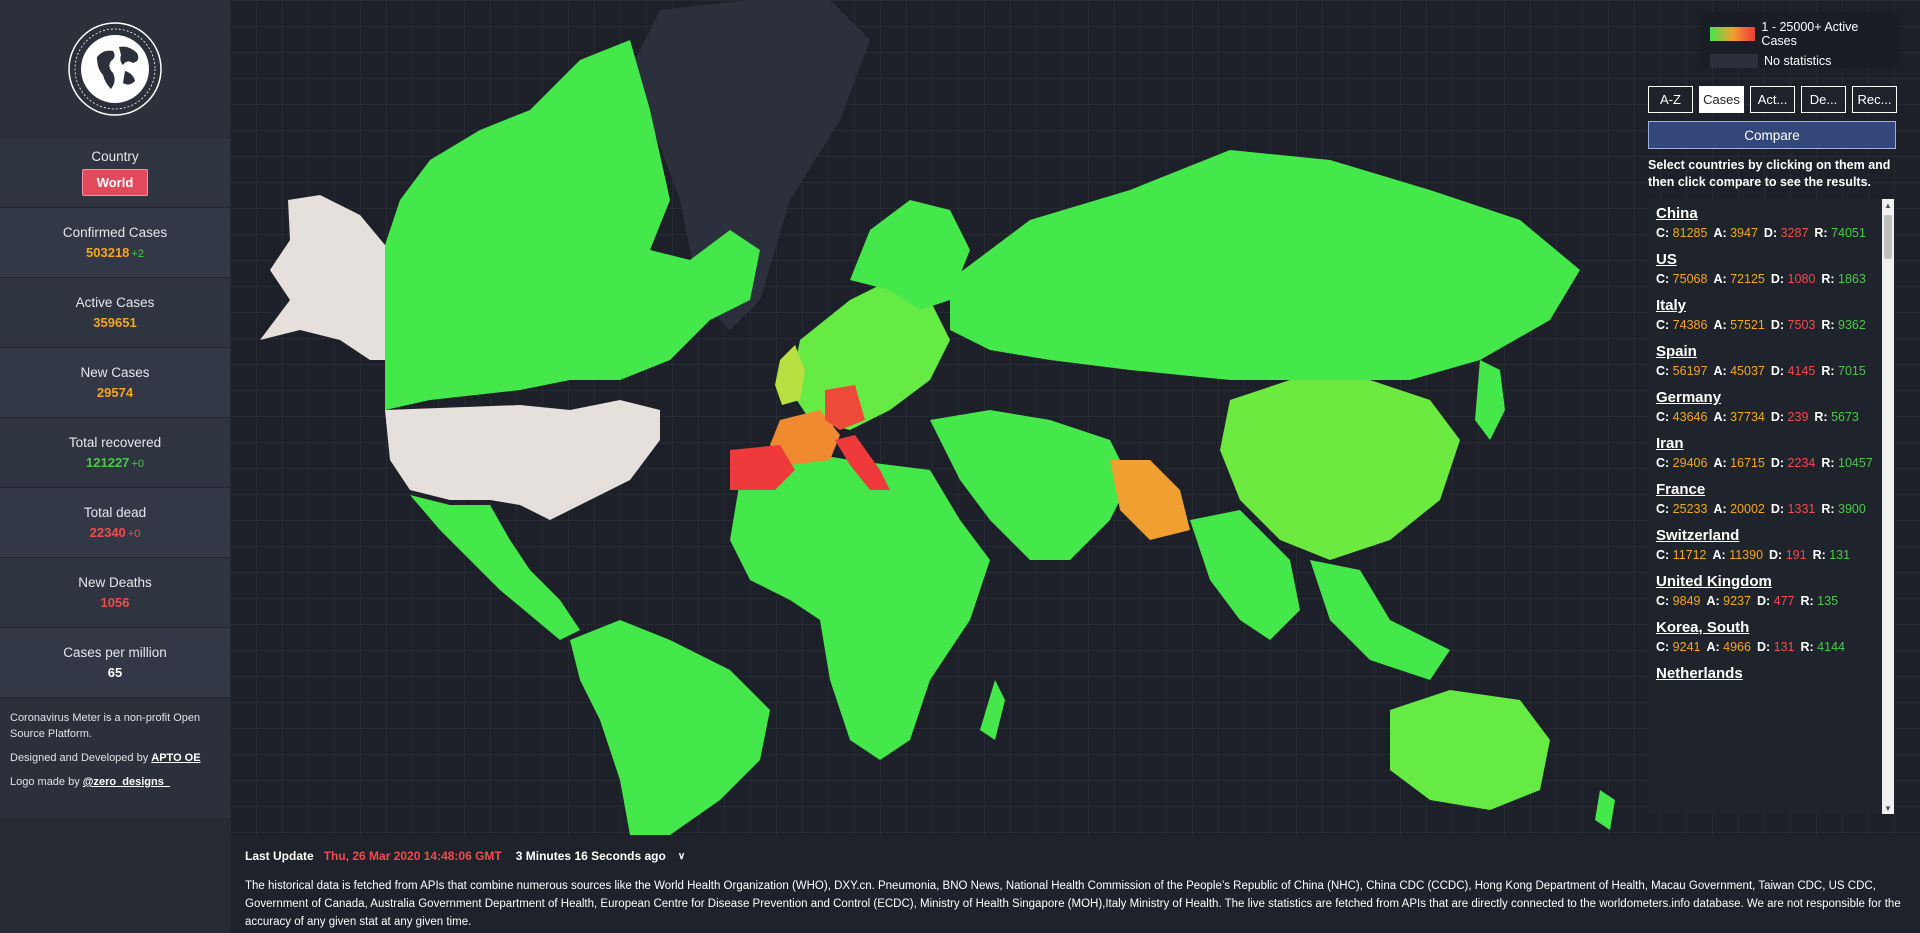  I want to click on country-item: Switzerland C: 11712 A: 11390 D: 191 R: 131, so click(1768, 546).